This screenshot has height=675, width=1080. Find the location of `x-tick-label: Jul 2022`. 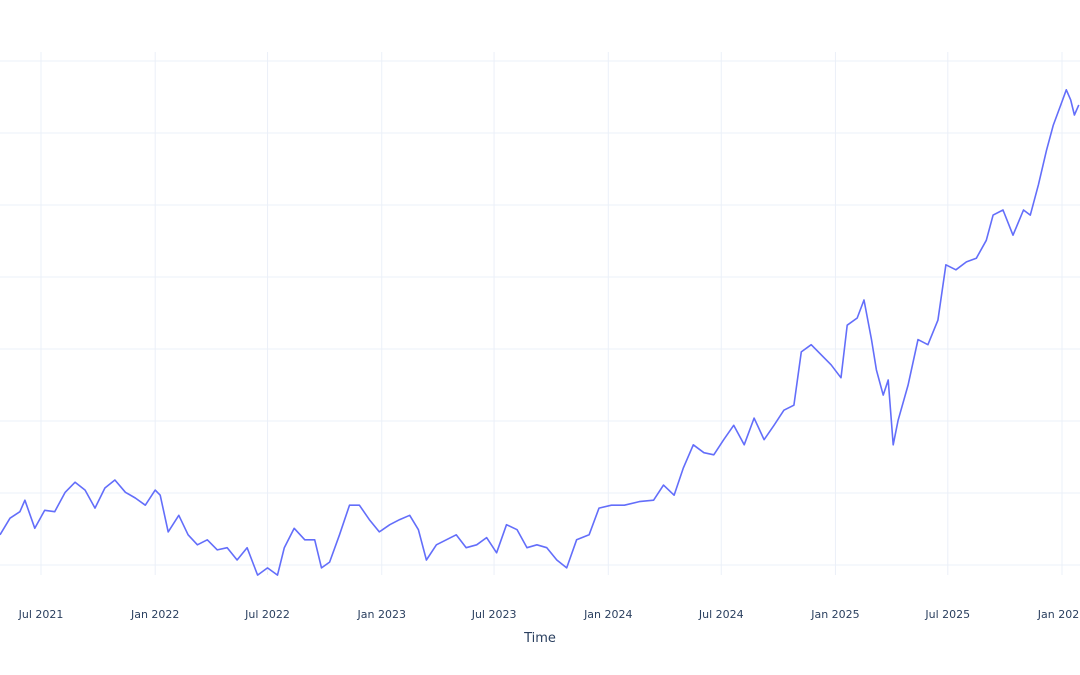

x-tick-label: Jul 2022 is located at coordinates (267, 614).